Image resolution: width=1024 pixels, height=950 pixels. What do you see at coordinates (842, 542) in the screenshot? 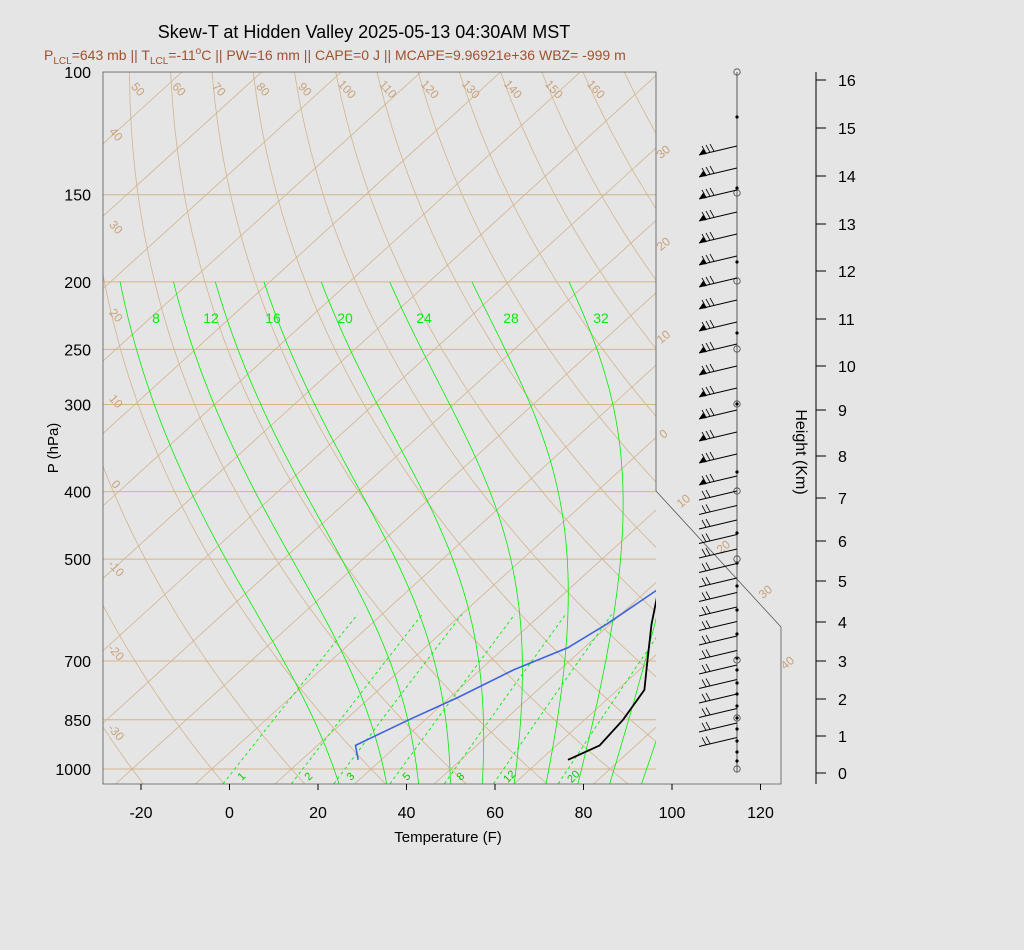
I see `height-tick-label: 6` at bounding box center [842, 542].